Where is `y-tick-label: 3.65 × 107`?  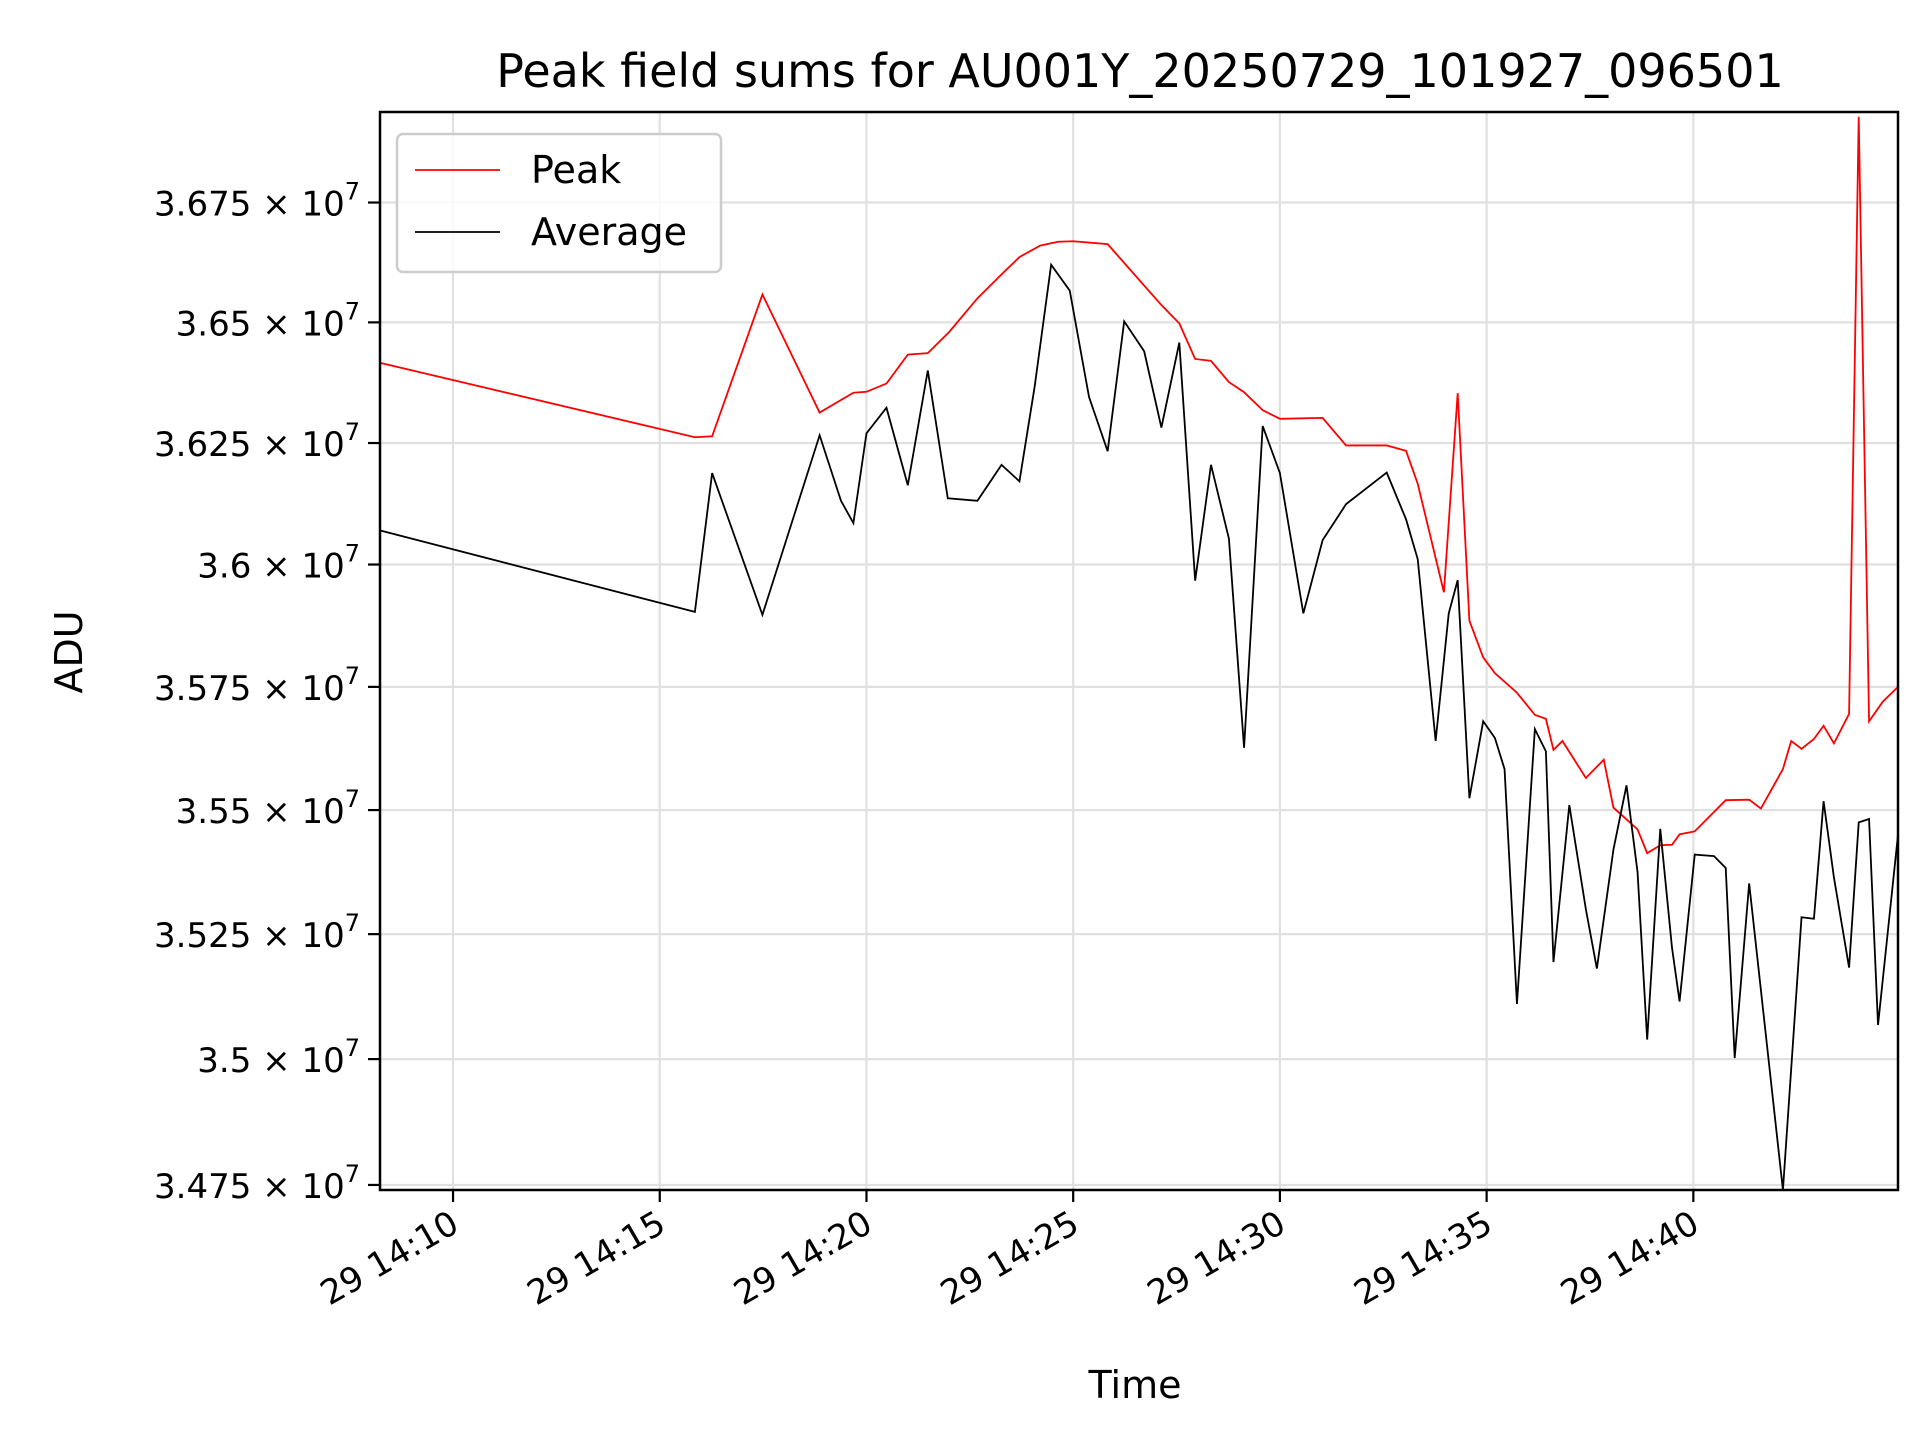 y-tick-label: 3.65 × 107 is located at coordinates (268, 320).